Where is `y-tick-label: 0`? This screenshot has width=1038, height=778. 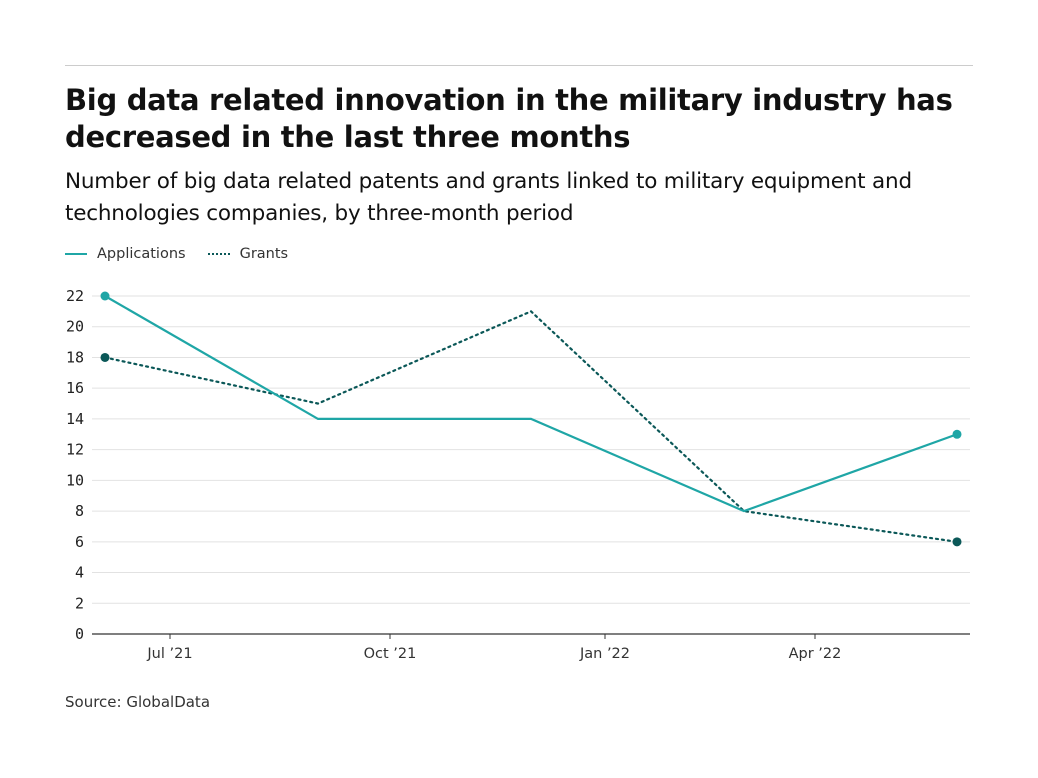 y-tick-label: 0 is located at coordinates (79, 634).